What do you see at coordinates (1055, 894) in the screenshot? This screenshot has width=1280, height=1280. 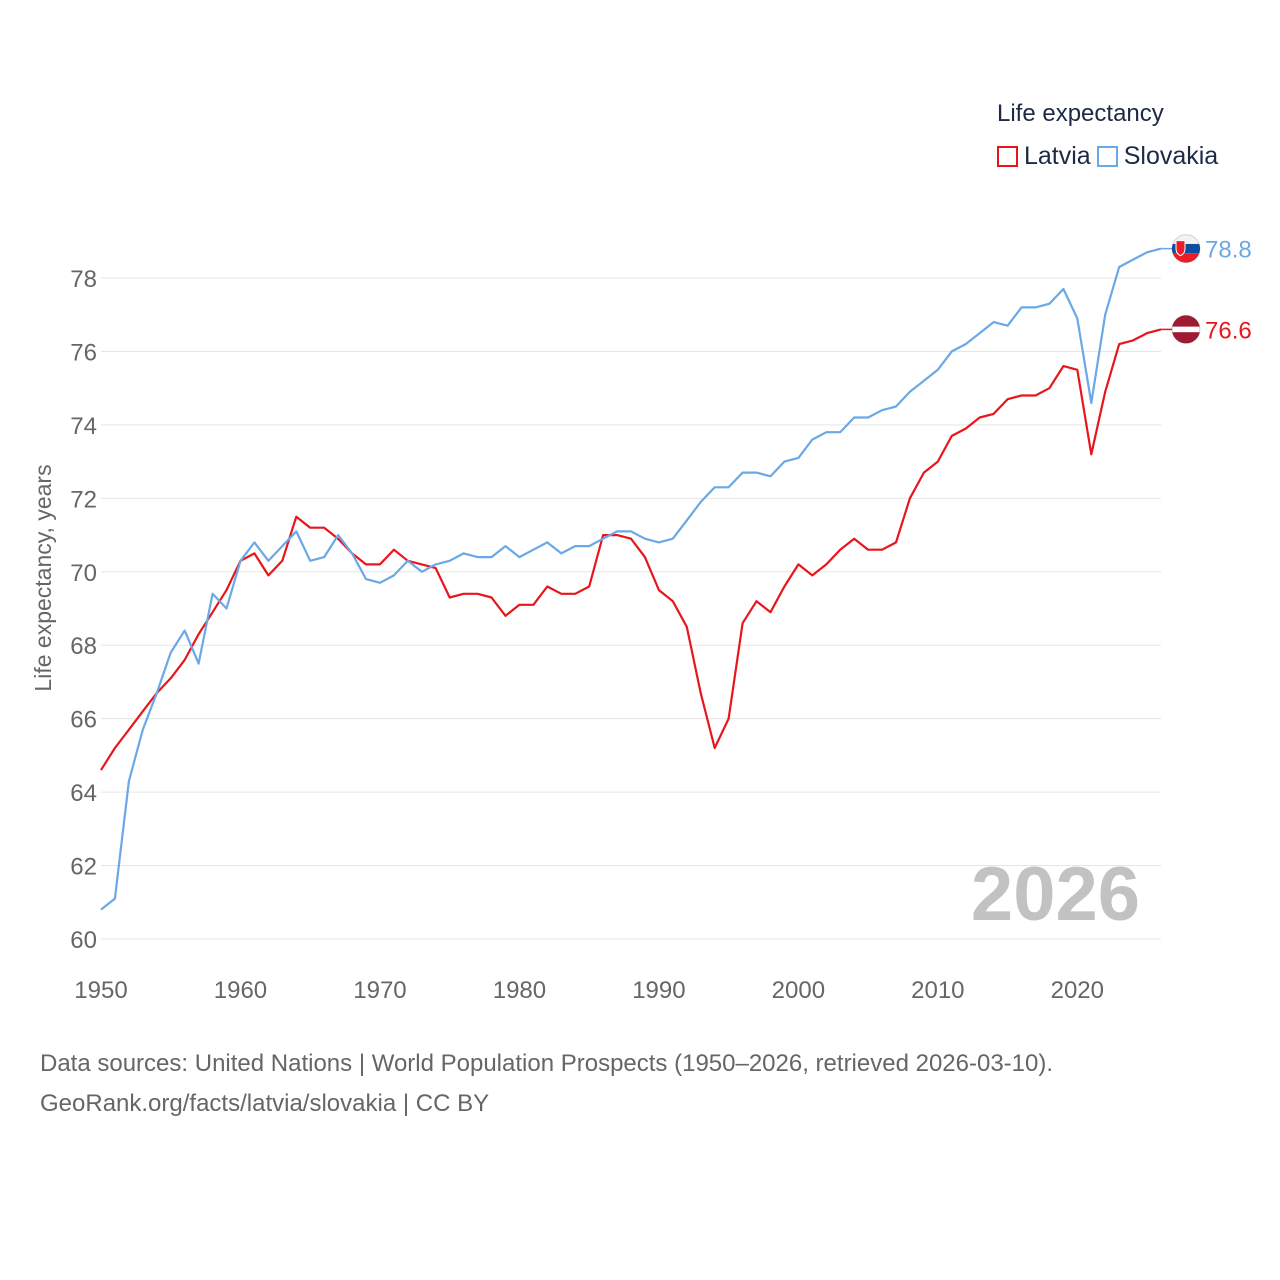 I see `year-watermark: 2026` at bounding box center [1055, 894].